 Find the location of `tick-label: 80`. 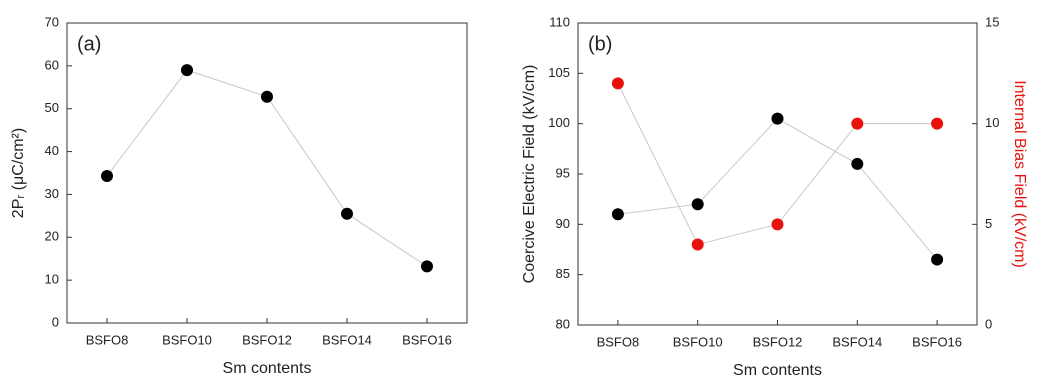

tick-label: 80 is located at coordinates (563, 323).